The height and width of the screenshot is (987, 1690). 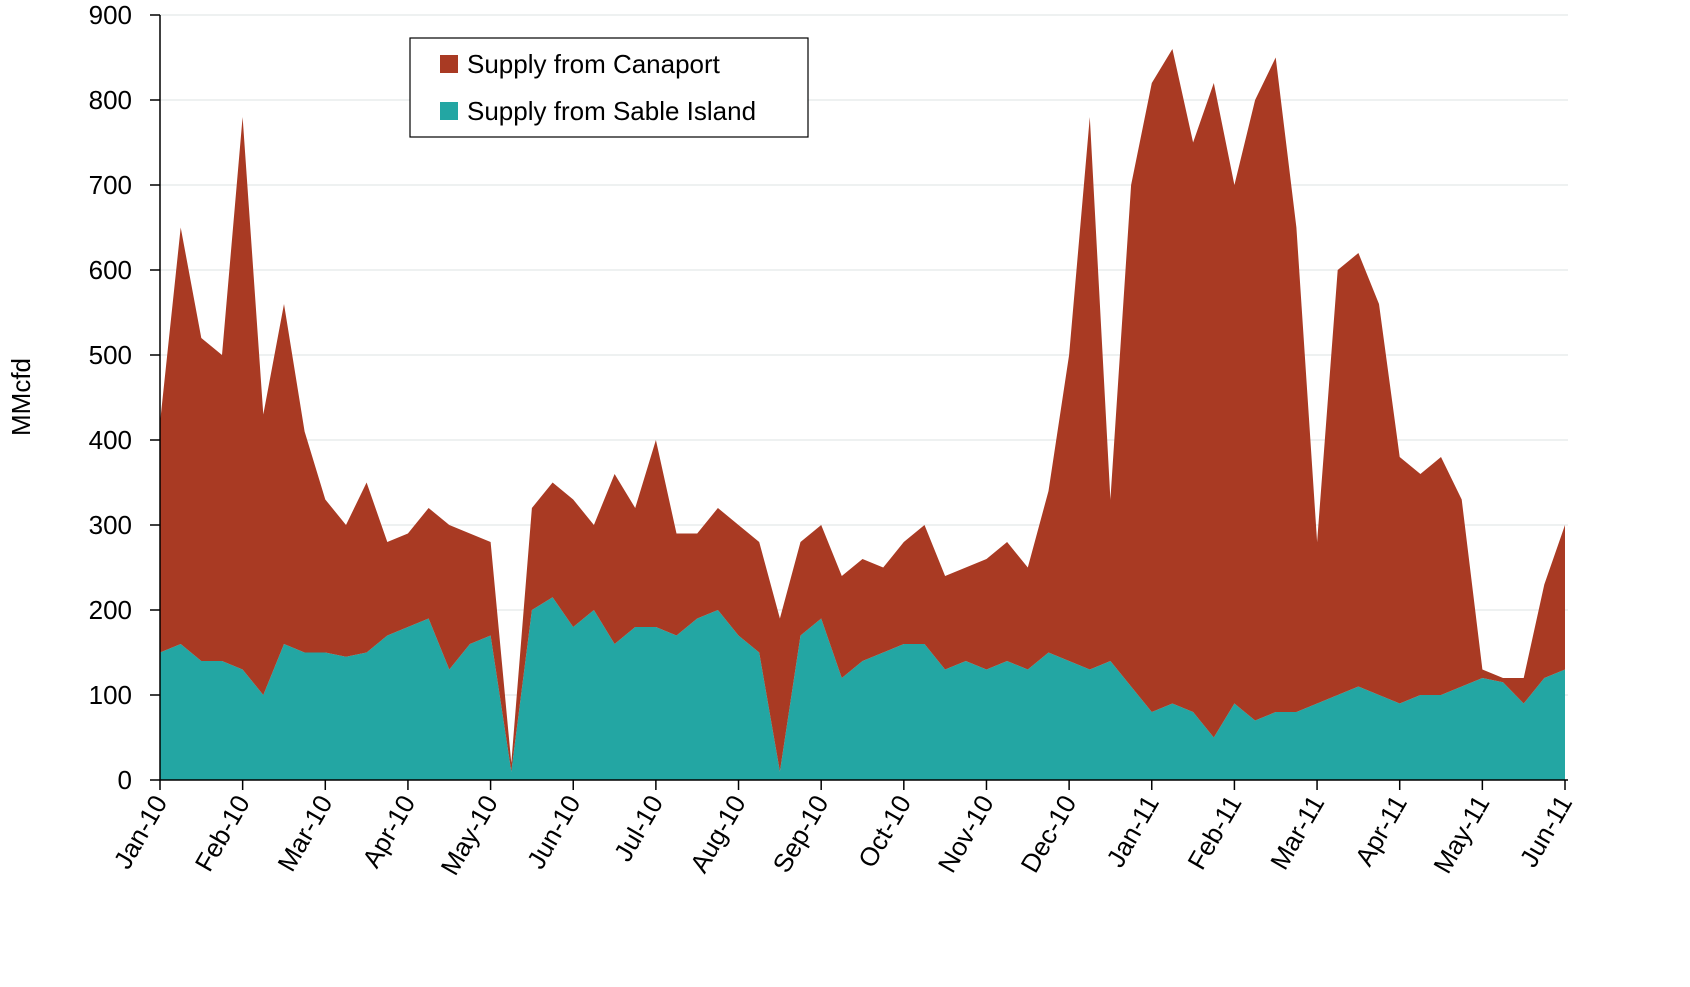 What do you see at coordinates (800, 834) in the screenshot?
I see `x-tick-label: Sep-10` at bounding box center [800, 834].